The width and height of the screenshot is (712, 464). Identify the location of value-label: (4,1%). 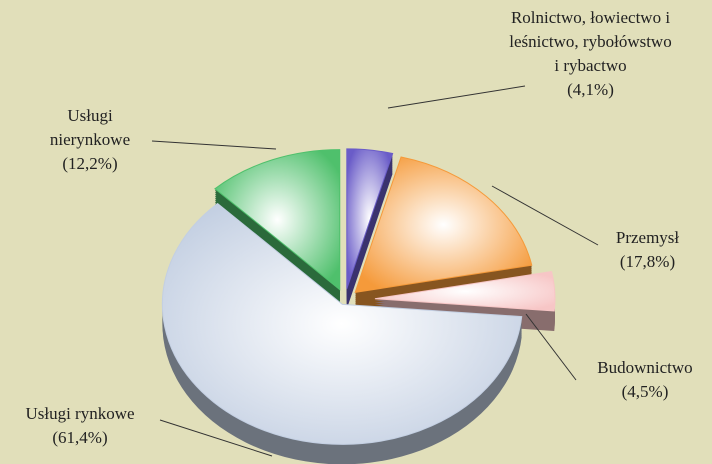
(590, 89).